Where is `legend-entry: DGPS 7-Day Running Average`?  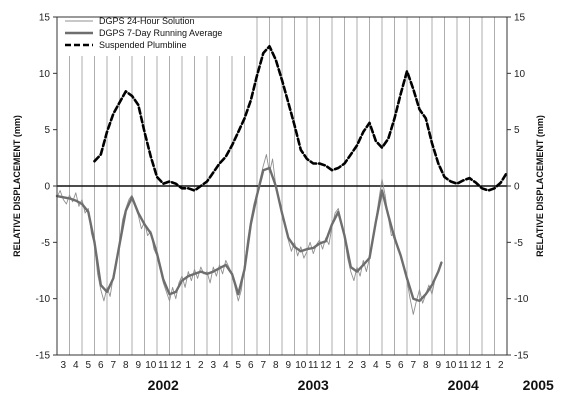 legend-entry: DGPS 7-Day Running Average is located at coordinates (160, 33).